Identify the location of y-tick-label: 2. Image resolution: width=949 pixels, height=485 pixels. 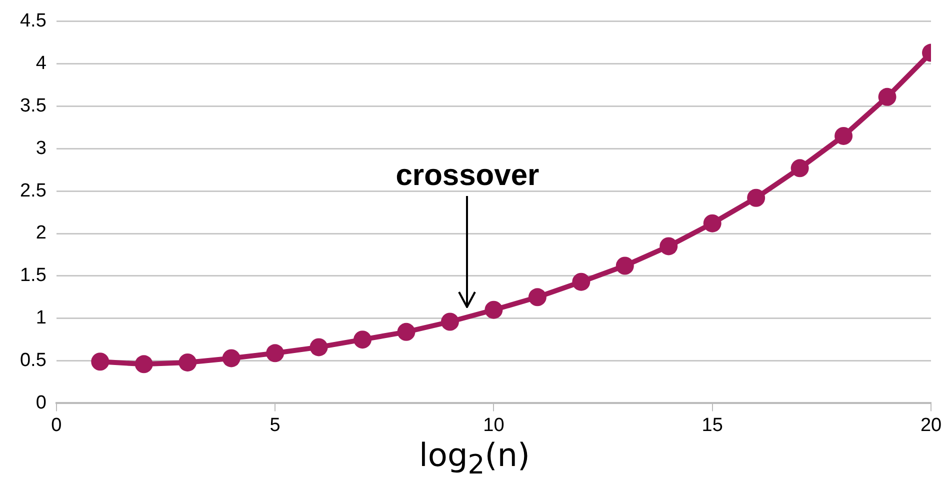
(41, 233).